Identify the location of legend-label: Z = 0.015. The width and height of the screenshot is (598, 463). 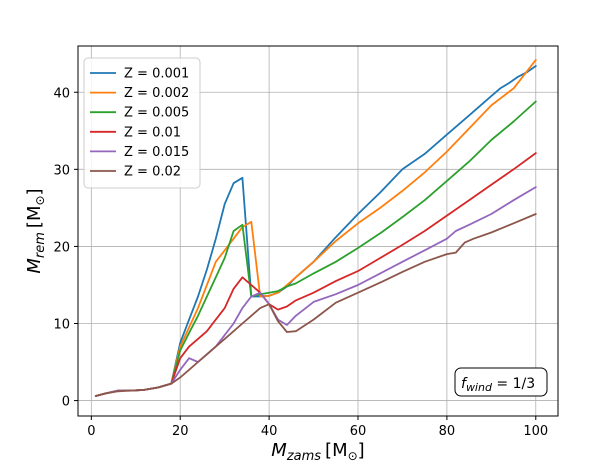
(156, 152).